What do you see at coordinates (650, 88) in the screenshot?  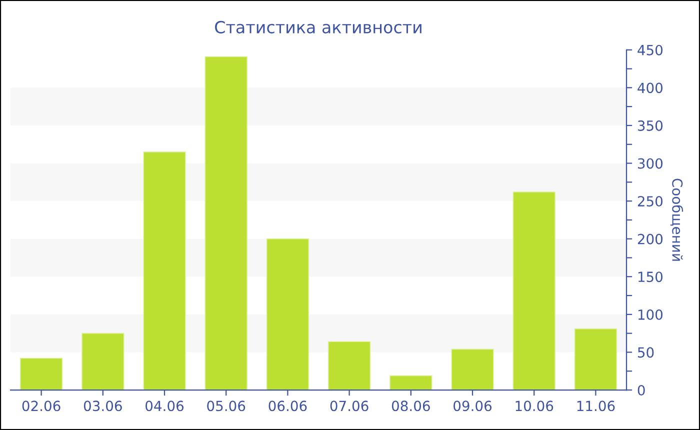 I see `y-tick-label: 400` at bounding box center [650, 88].